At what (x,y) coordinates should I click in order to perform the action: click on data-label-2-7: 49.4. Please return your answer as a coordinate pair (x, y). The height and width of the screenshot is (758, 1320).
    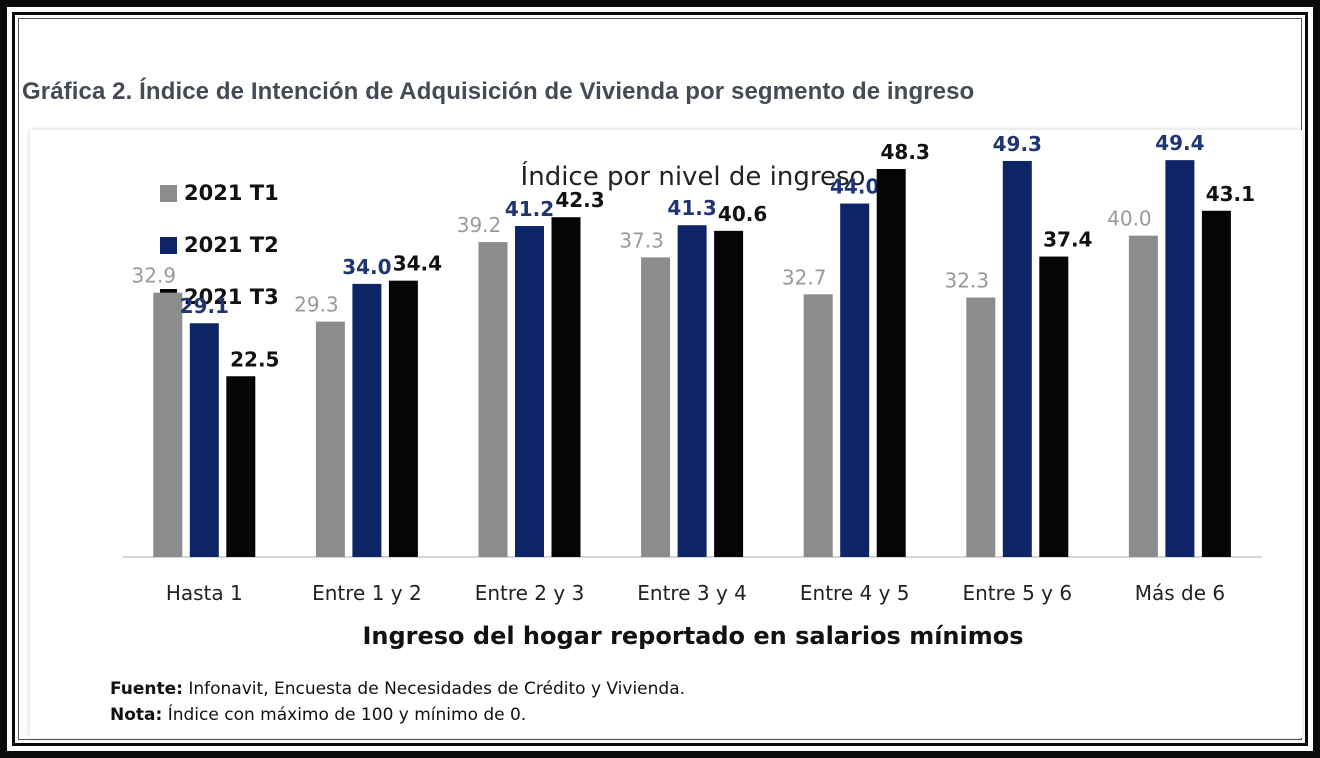
    Looking at the image, I should click on (1179, 143).